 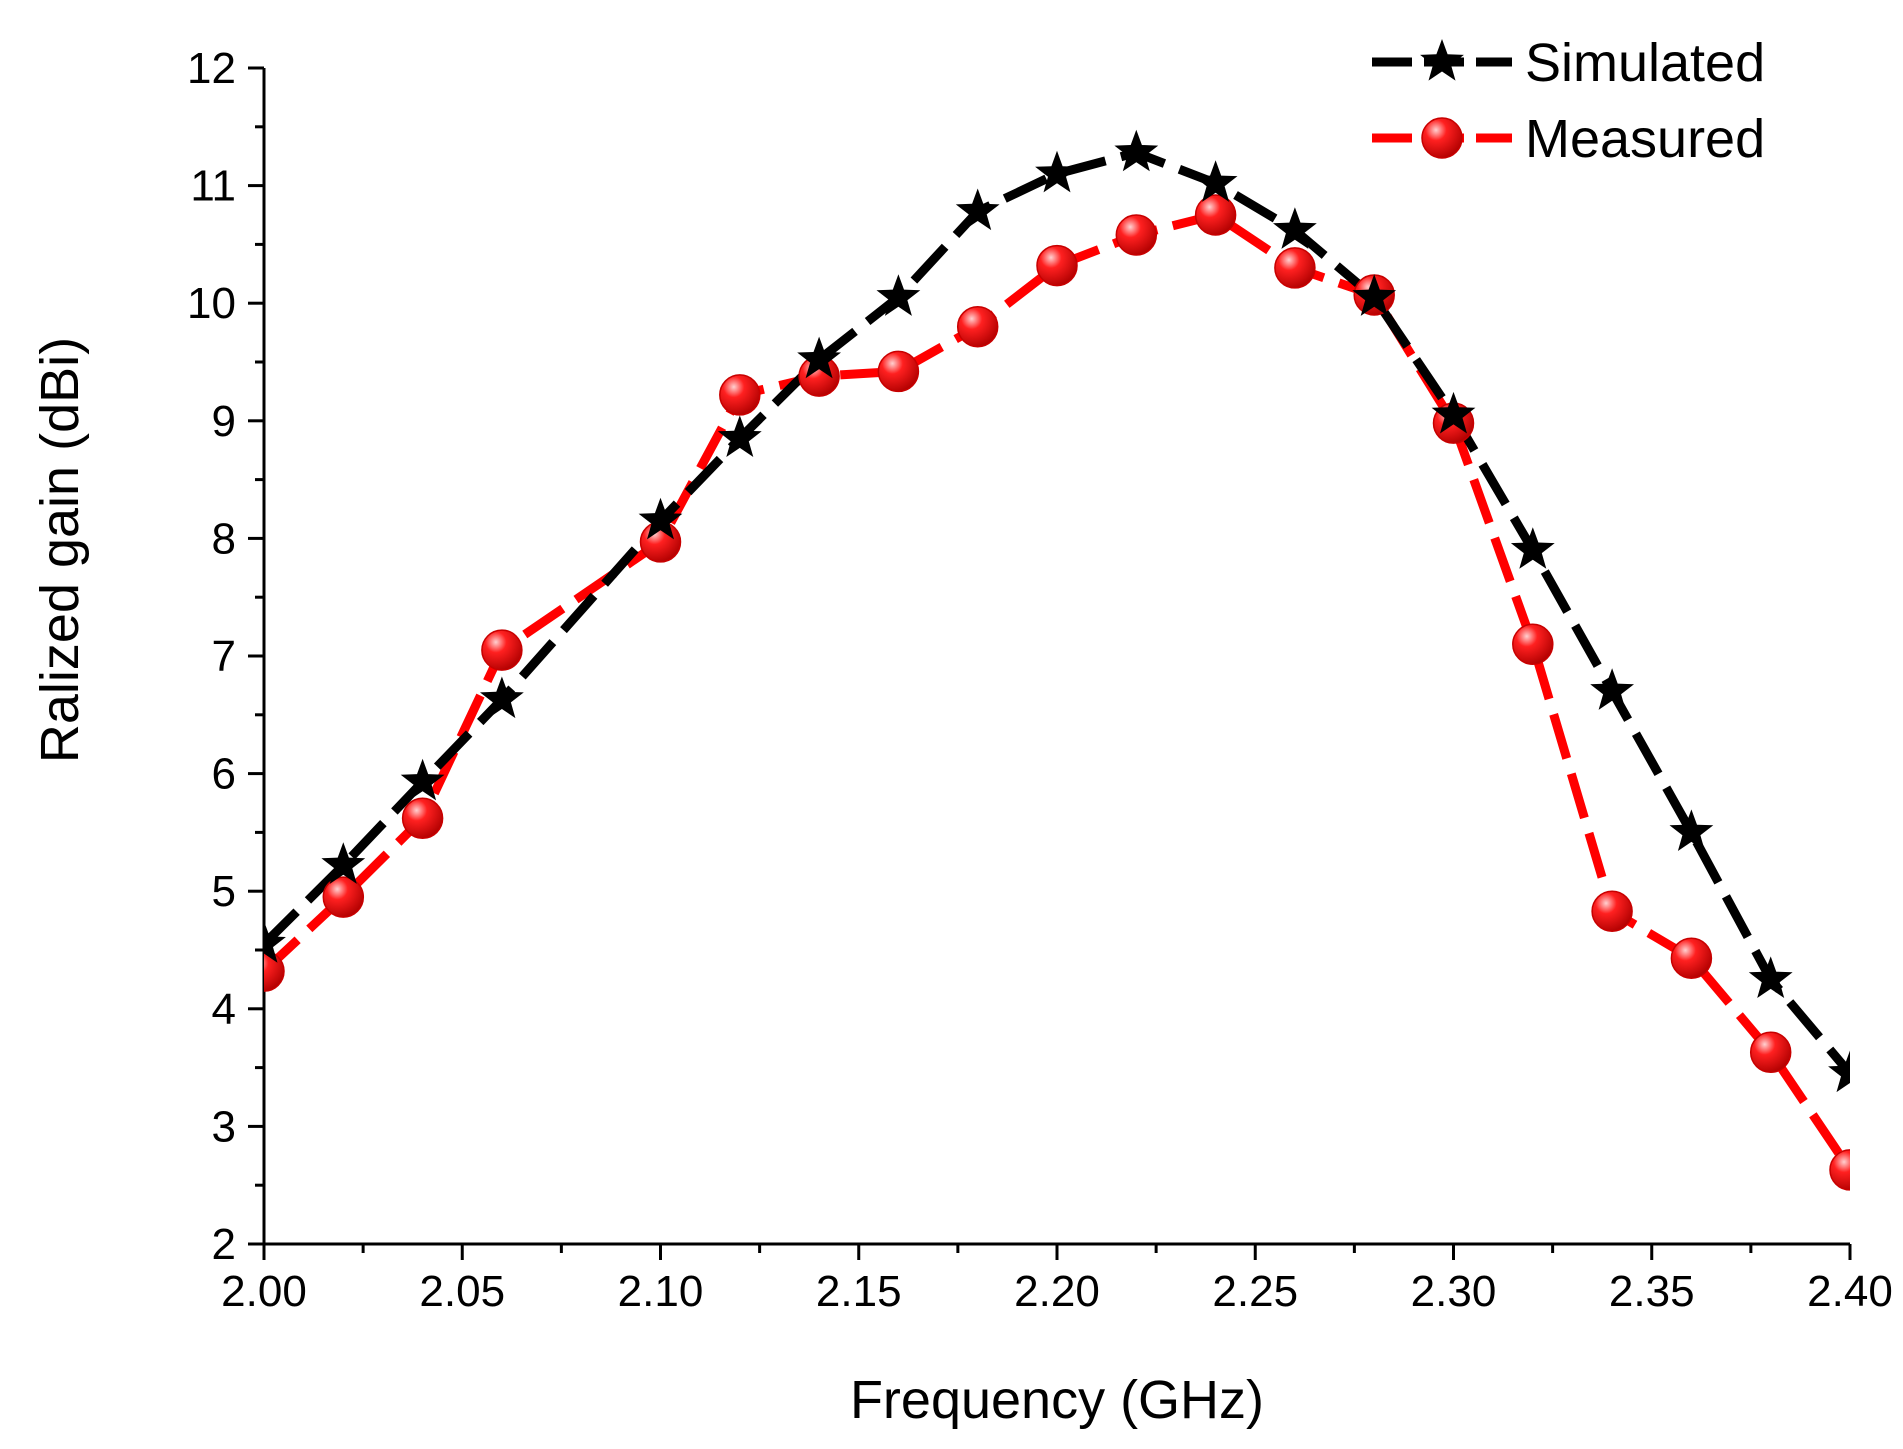 What do you see at coordinates (1454, 1291) in the screenshot?
I see `x-tick-label: 2.30` at bounding box center [1454, 1291].